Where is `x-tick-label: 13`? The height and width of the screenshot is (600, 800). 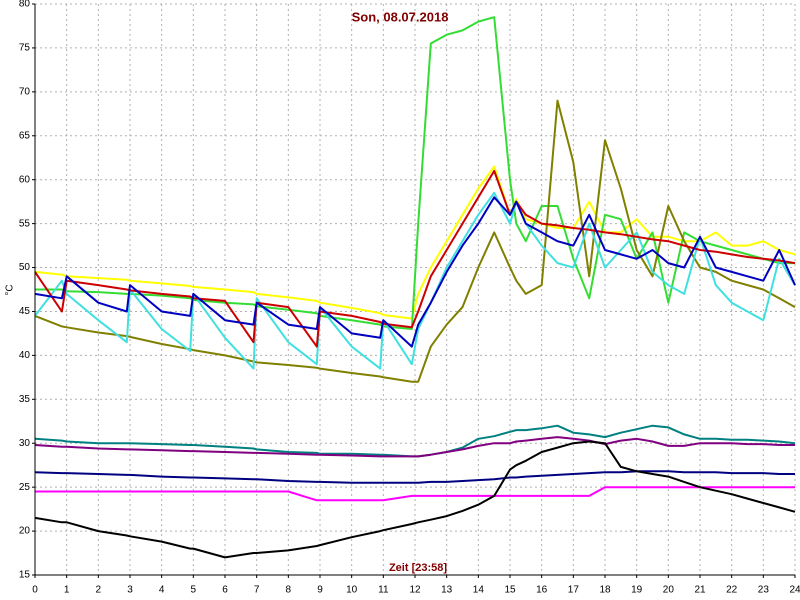
x-tick-label: 13 is located at coordinates (447, 590).